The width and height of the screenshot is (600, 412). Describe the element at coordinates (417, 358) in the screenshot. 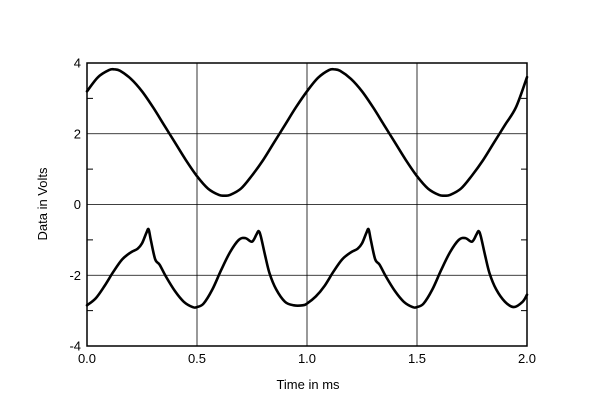

I see `x-tick-label: 1.5` at that location.